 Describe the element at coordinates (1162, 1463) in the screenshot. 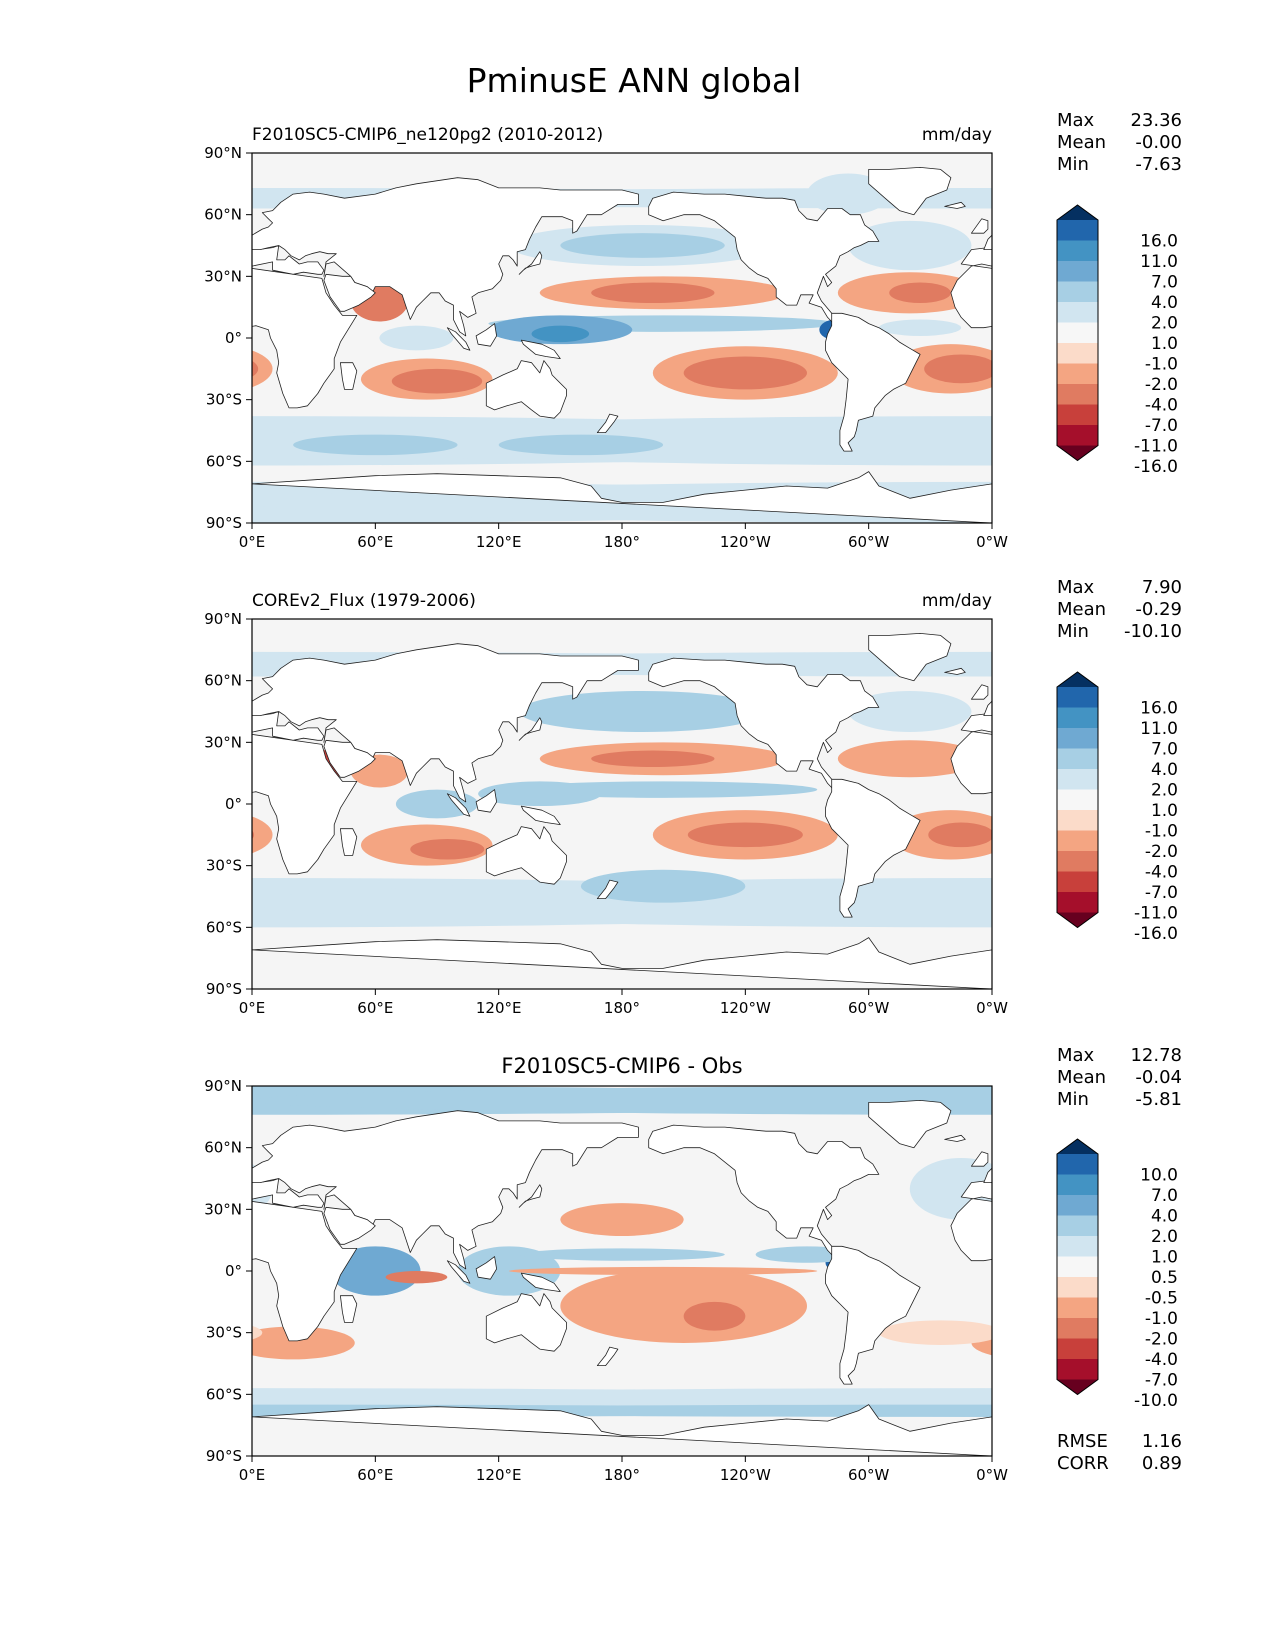

I see `stat-value: 0.89` at that location.